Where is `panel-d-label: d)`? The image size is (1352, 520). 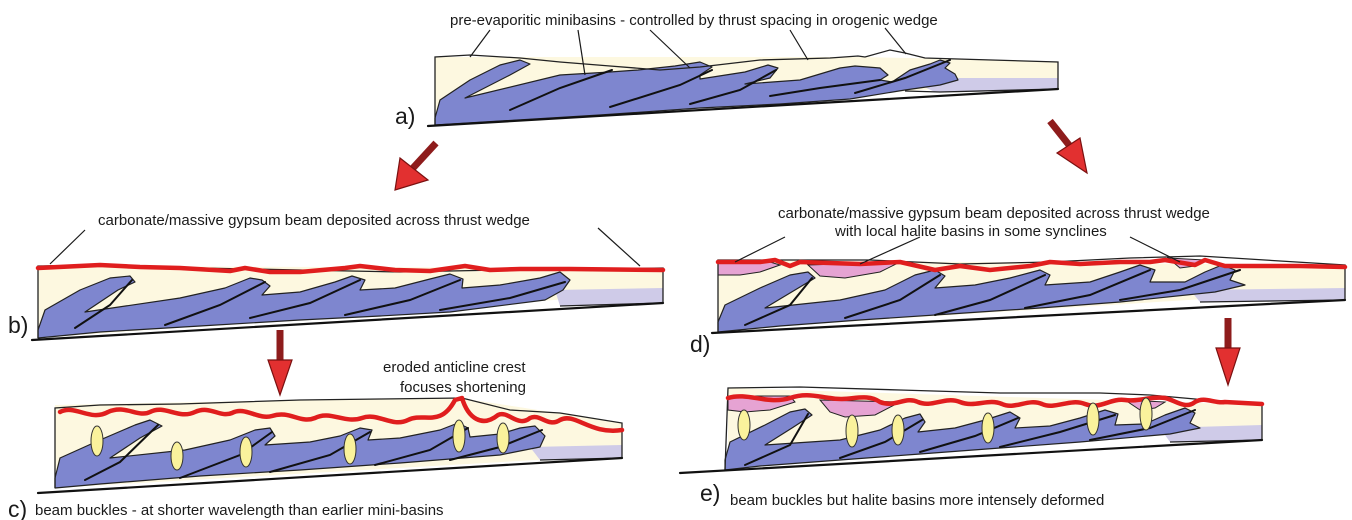
panel-d-label: d) is located at coordinates (700, 344).